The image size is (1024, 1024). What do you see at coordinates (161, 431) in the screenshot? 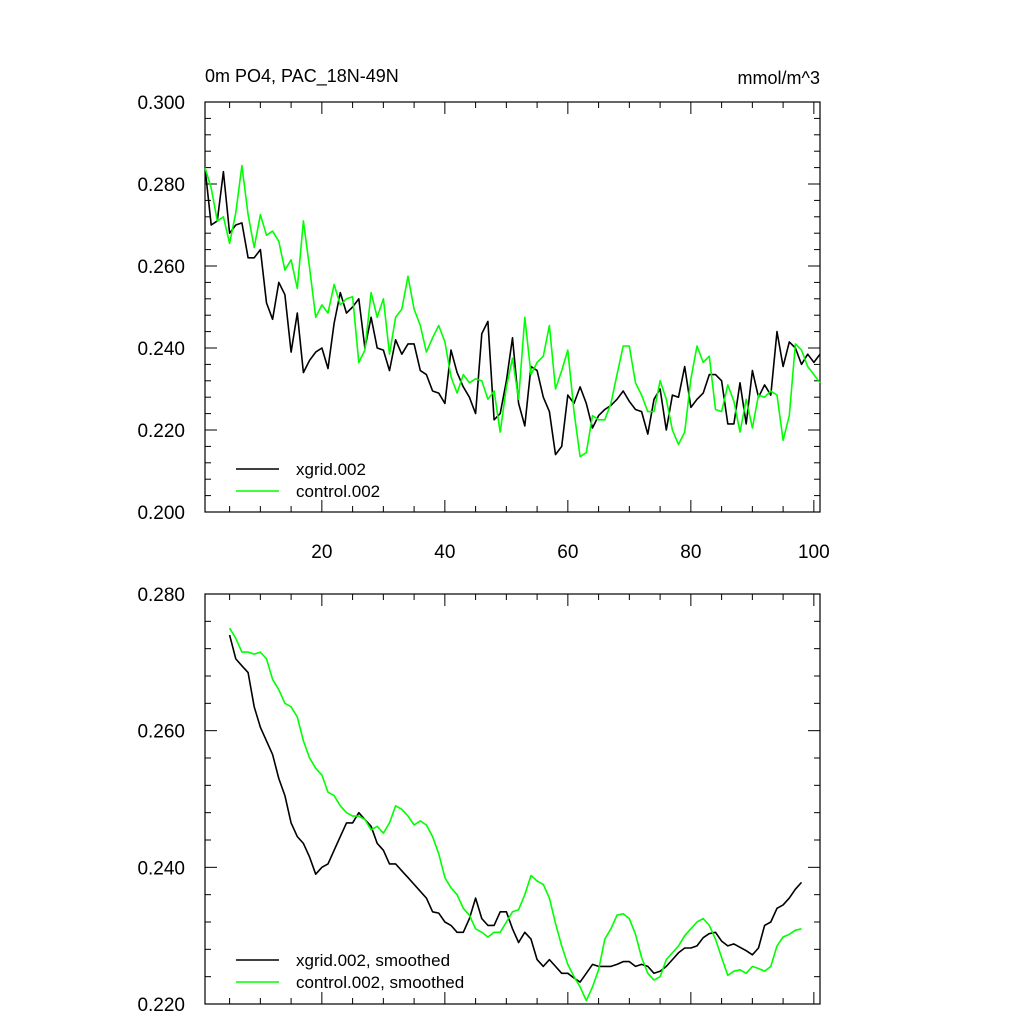
I see `top-ytick-label: 0.220` at bounding box center [161, 431].